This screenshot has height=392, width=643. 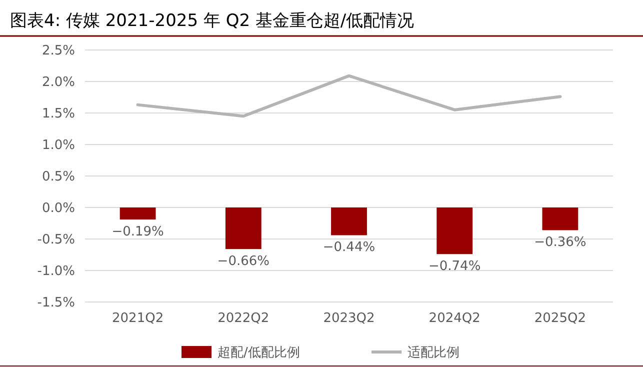 I want to click on y-tick-label: 1.5%, so click(x=58, y=114).